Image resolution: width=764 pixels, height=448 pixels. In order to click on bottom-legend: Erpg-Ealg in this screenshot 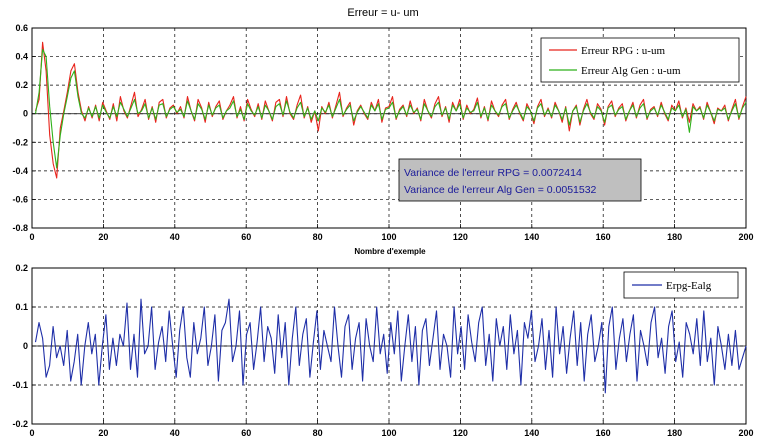, I will do `click(681, 285)`.